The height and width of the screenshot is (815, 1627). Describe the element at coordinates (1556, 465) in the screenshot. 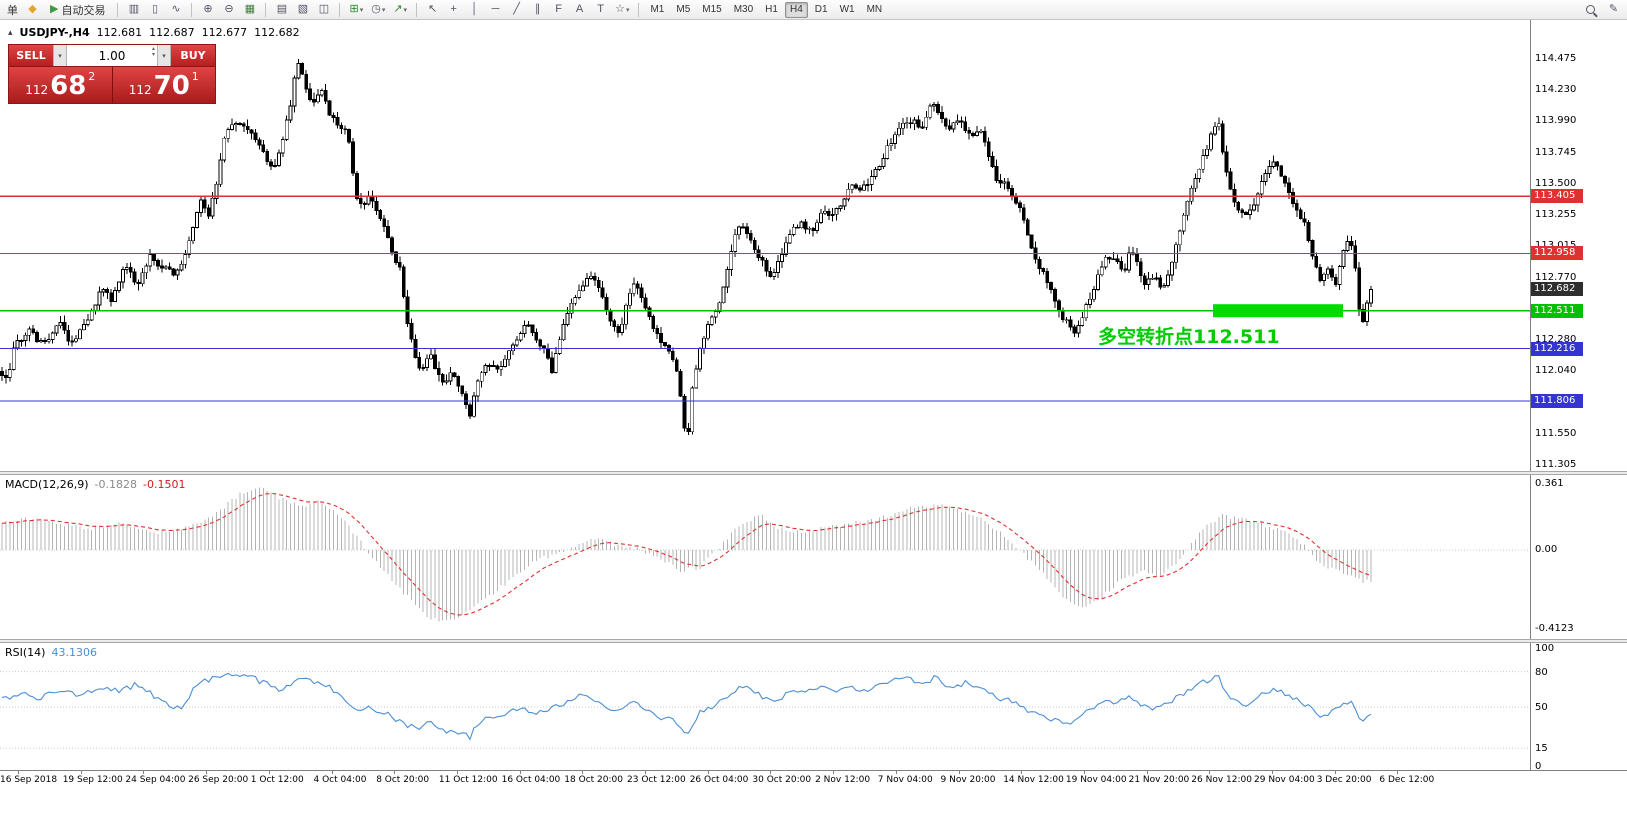

I see `price-axis-label: 111.305` at that location.